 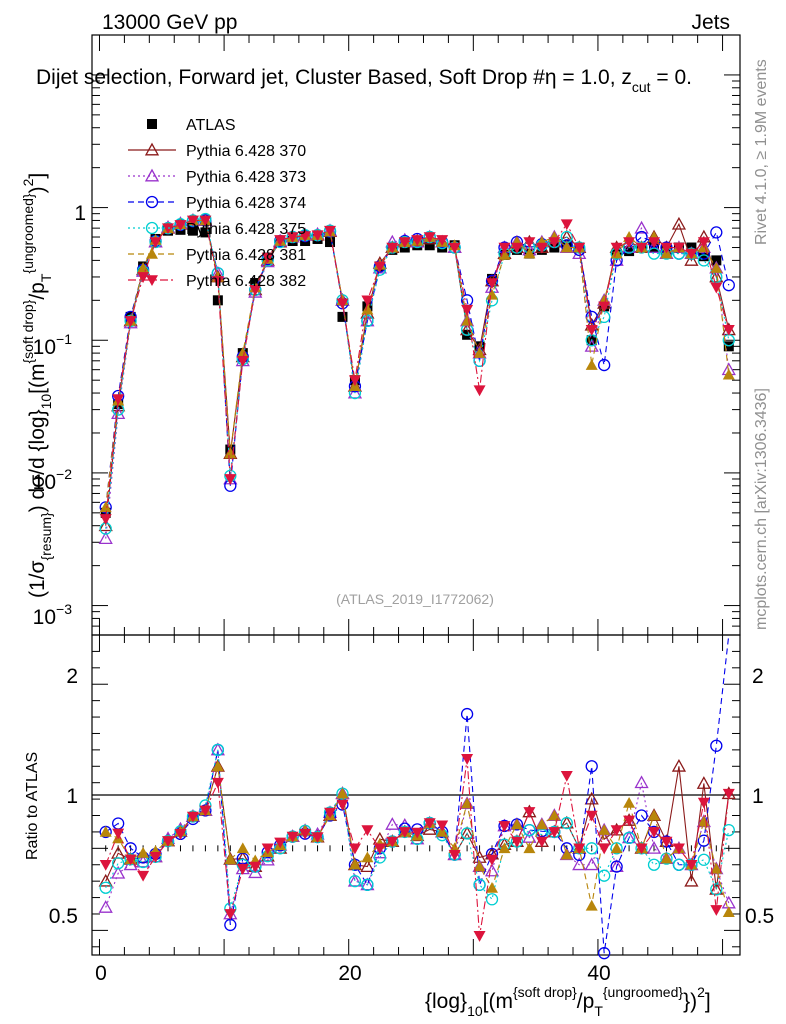 What do you see at coordinates (446, 1001) in the screenshot?
I see `x-axis-label-part: {log}` at bounding box center [446, 1001].